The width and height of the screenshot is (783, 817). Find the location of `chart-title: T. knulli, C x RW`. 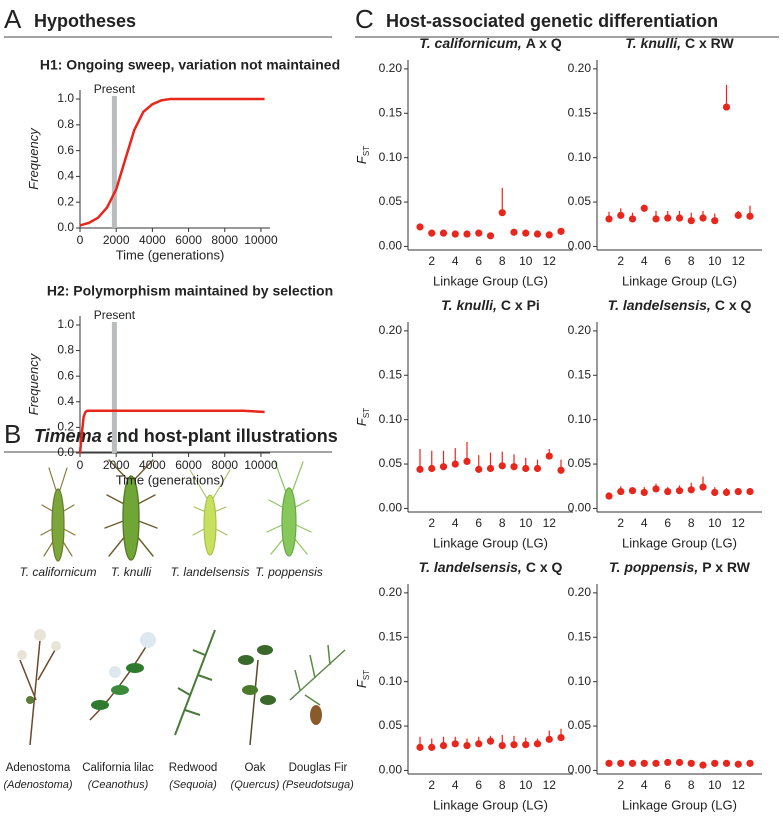

chart-title: T. knulli, C x RW is located at coordinates (679, 43).